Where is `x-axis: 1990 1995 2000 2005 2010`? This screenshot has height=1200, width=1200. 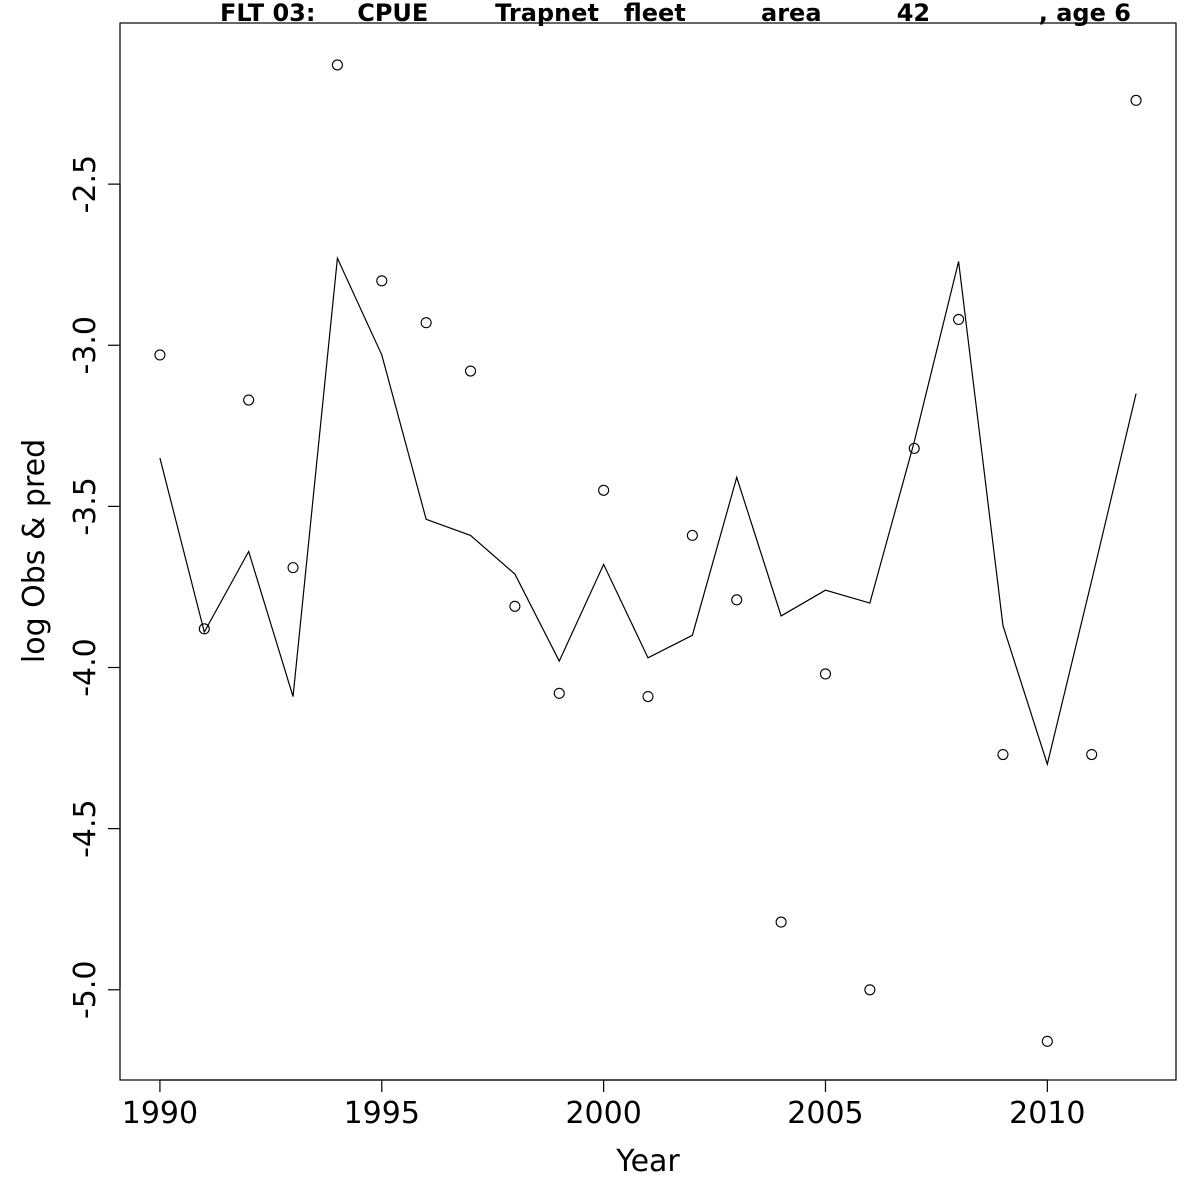 x-axis: 1990 1995 2000 2005 2010 is located at coordinates (604, 1105).